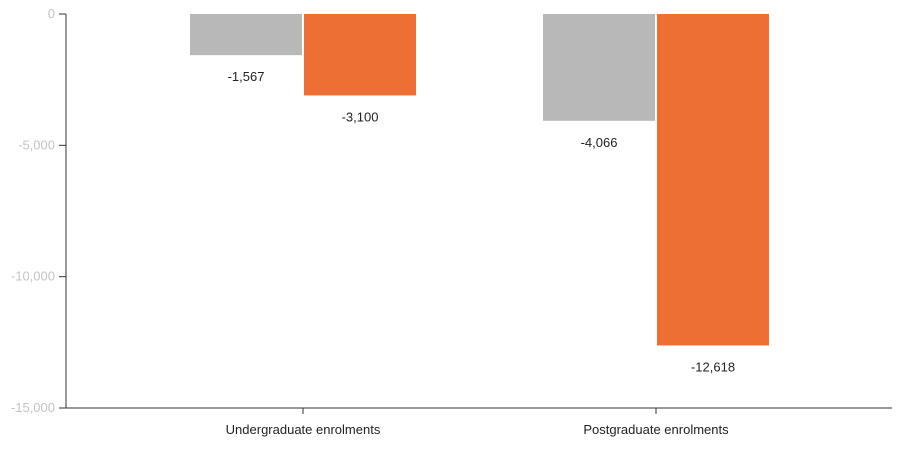 The width and height of the screenshot is (900, 449). I want to click on data-label: -4,066, so click(599, 142).